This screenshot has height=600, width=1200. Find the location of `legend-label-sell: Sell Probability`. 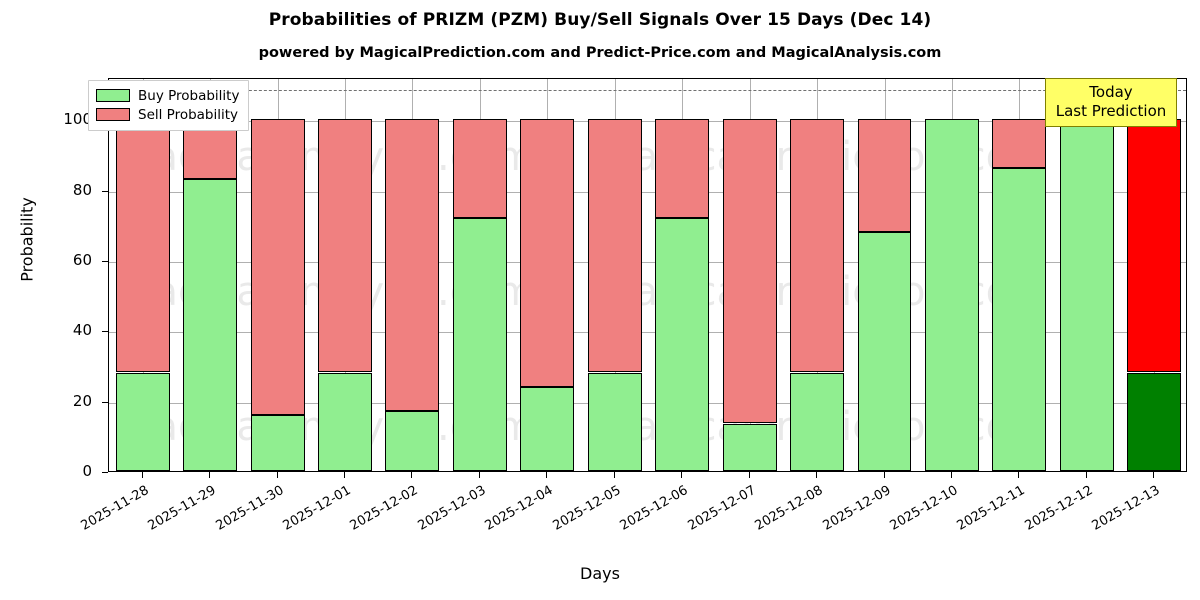

legend-label-sell: Sell Probability is located at coordinates (188, 114).